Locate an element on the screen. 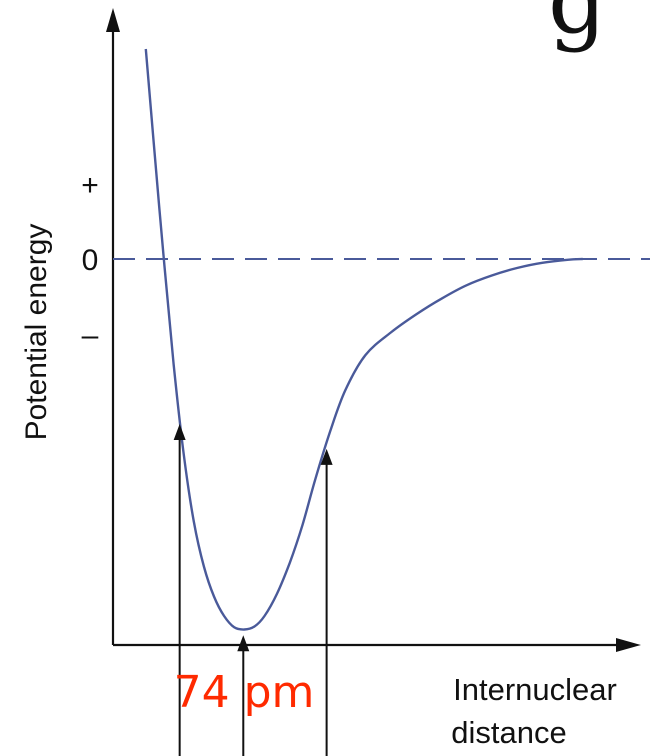  x-axis-arrowhead is located at coordinates (628, 645).